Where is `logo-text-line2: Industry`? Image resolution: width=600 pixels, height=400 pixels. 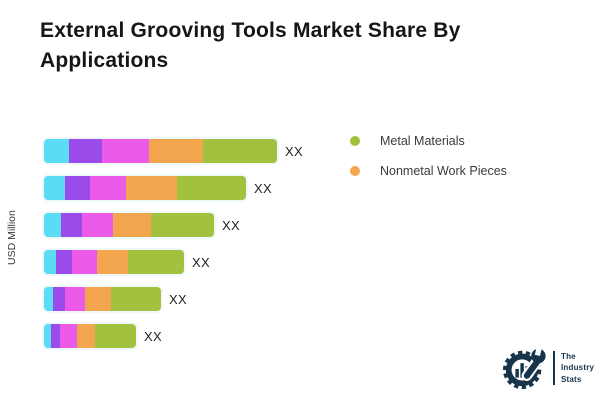 logo-text-line2: Industry is located at coordinates (578, 368).